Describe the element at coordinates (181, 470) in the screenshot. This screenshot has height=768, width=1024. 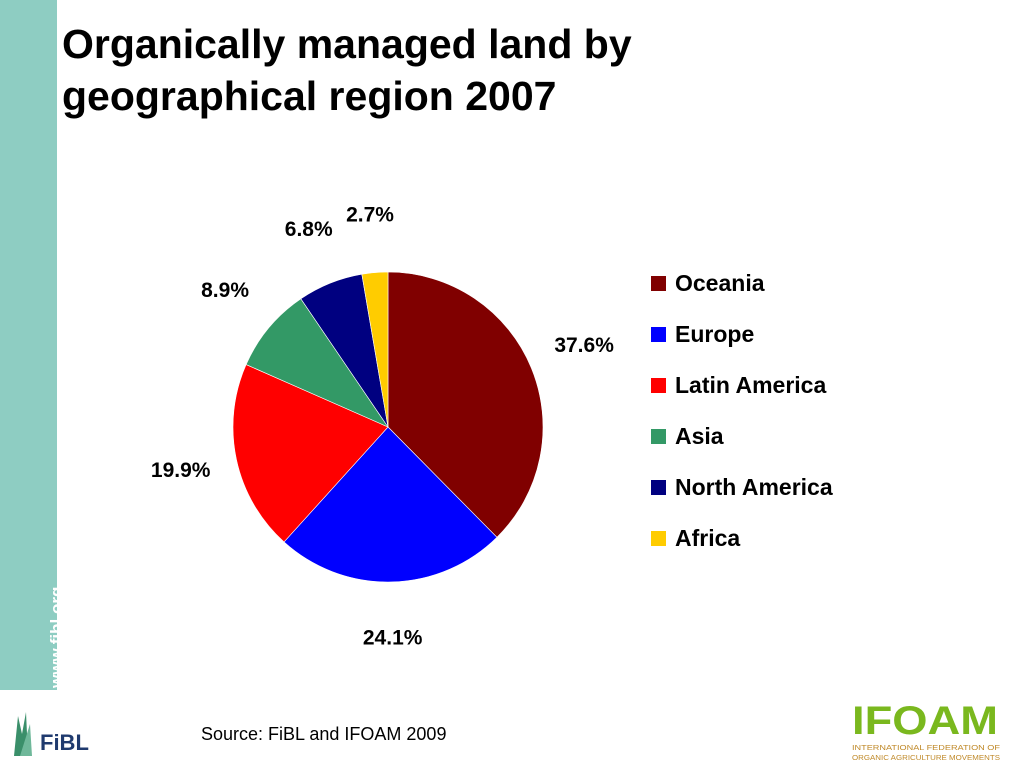
I see `pie-label-latin-america: 19.9%` at that location.